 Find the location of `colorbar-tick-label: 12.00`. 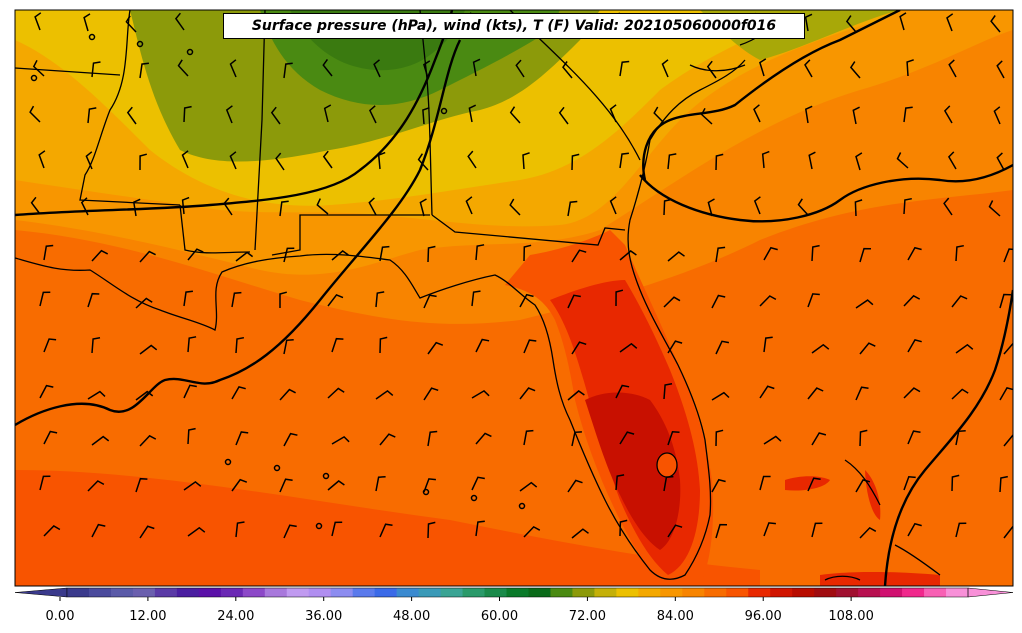

colorbar-tick-label: 12.00 is located at coordinates (147, 616).